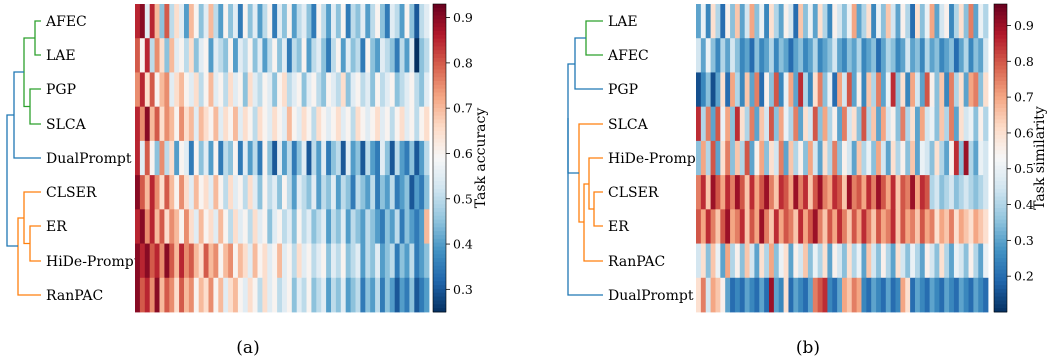 The height and width of the screenshot is (362, 1050). Describe the element at coordinates (595, 183) in the screenshot. I see `dendrogram-link` at that location.